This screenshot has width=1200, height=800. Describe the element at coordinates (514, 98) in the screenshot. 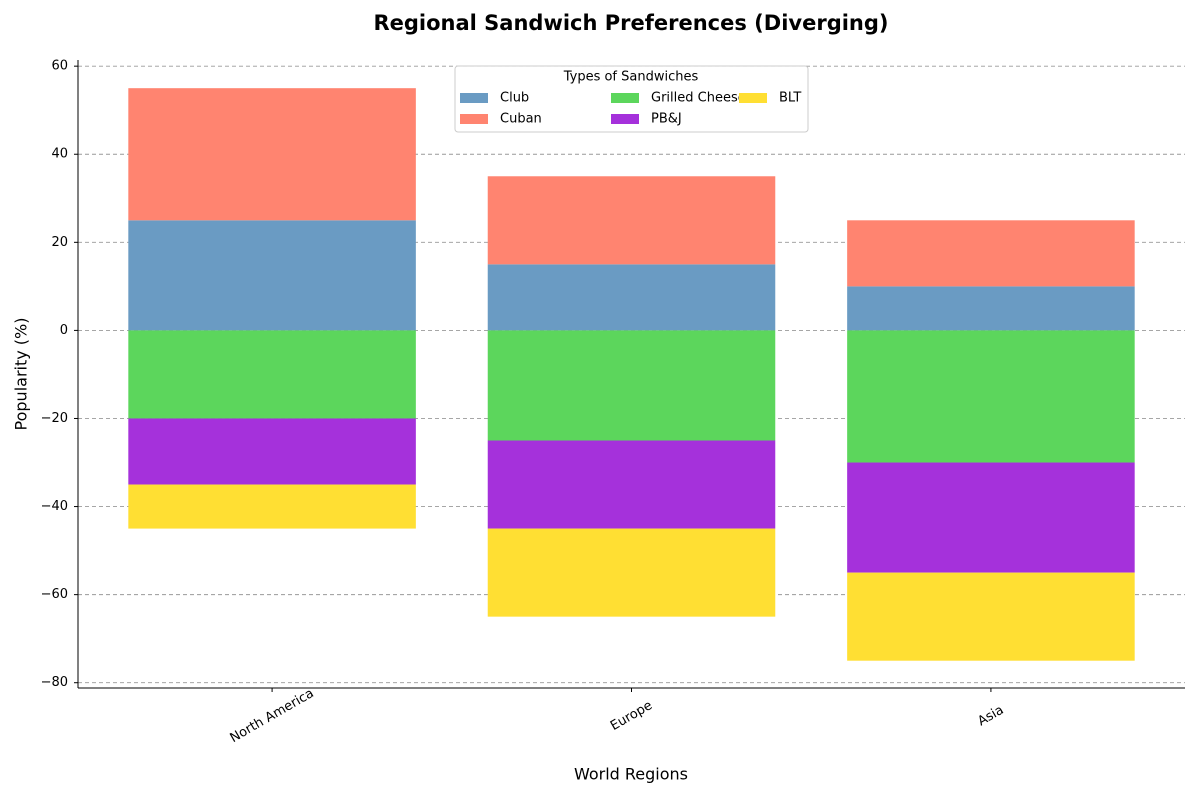

I see `legend-label: Club` at that location.